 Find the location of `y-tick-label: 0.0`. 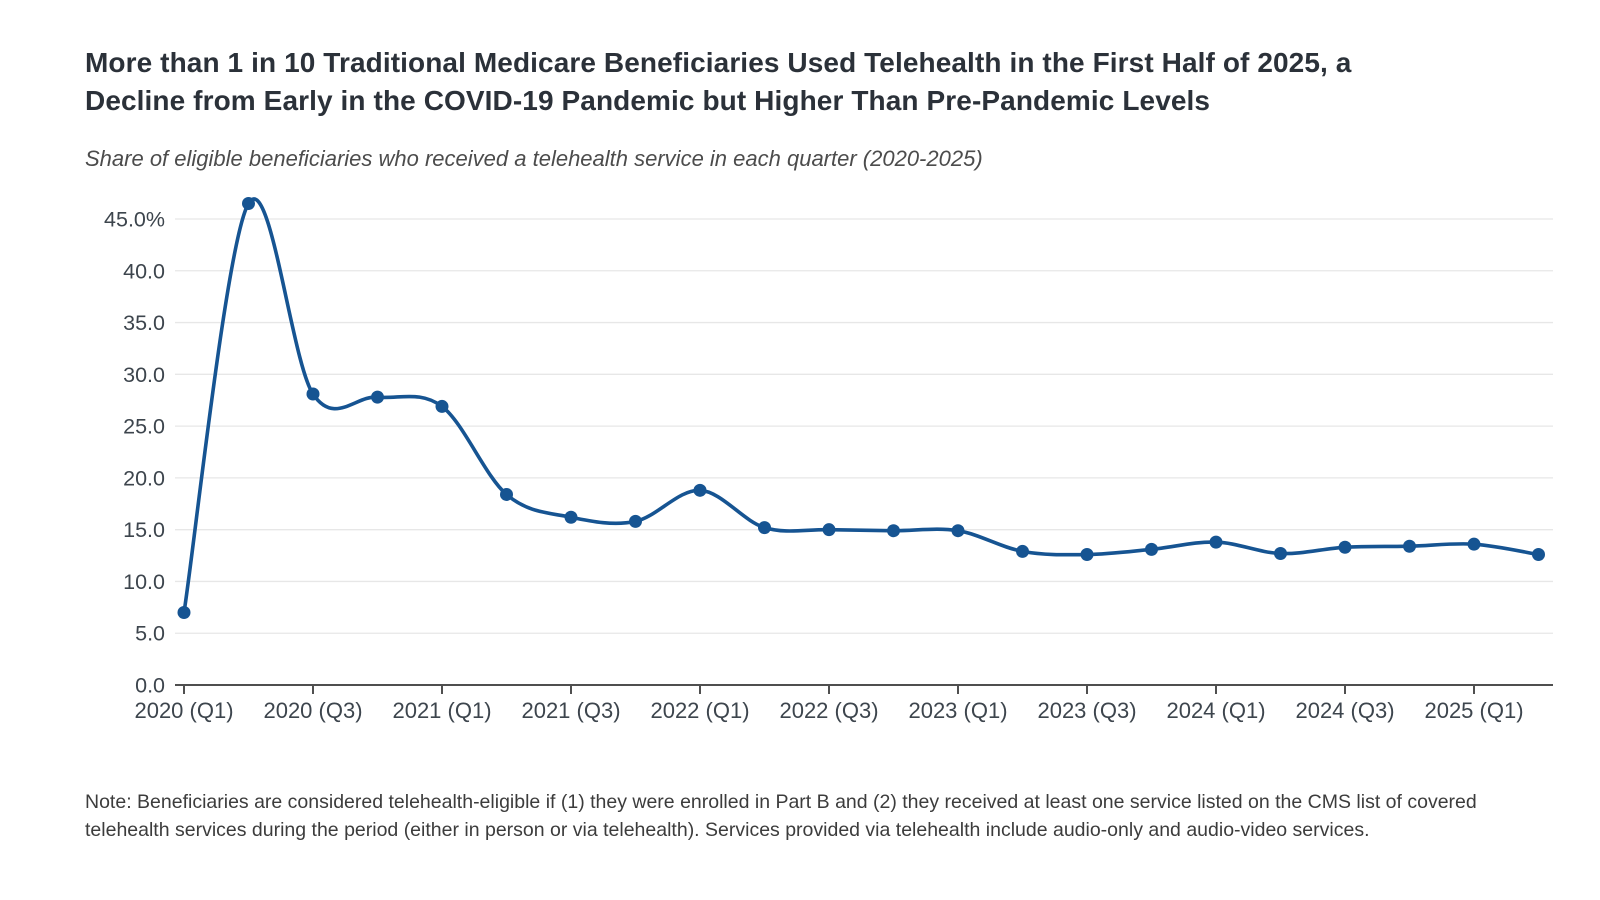

y-tick-label: 0.0 is located at coordinates (150, 686).